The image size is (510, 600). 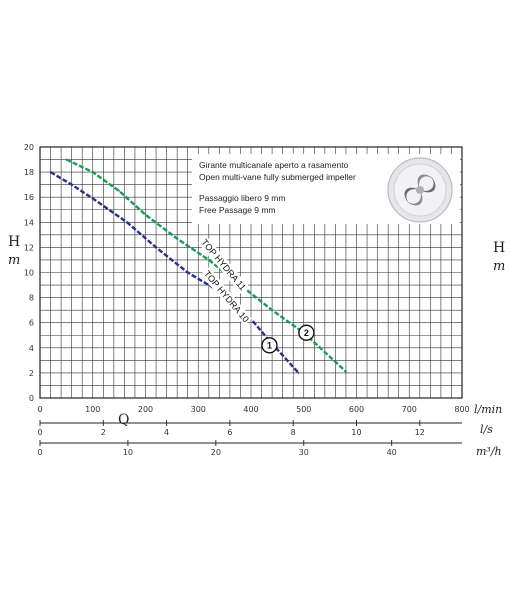 What do you see at coordinates (123, 420) in the screenshot?
I see `x-axis-label: Q` at bounding box center [123, 420].